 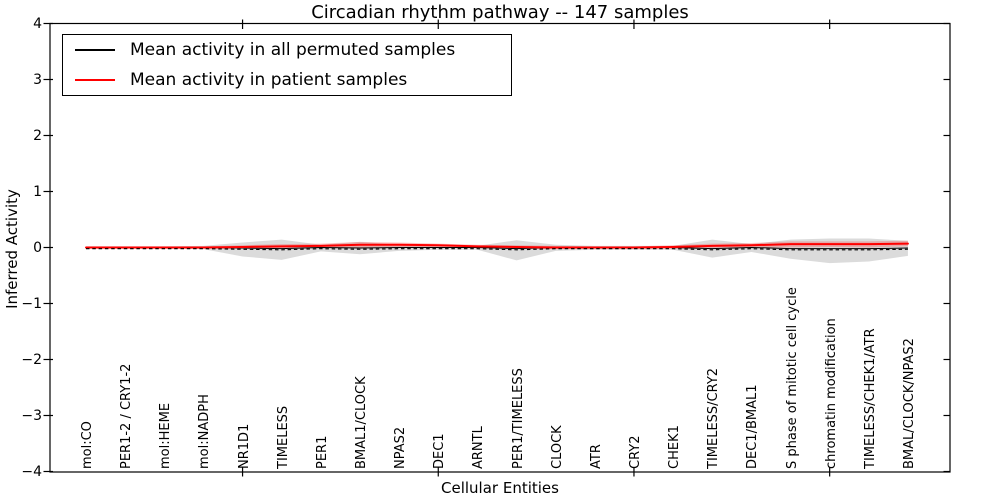 I want to click on x-tick-label: mol:NADPH, so click(x=205, y=431).